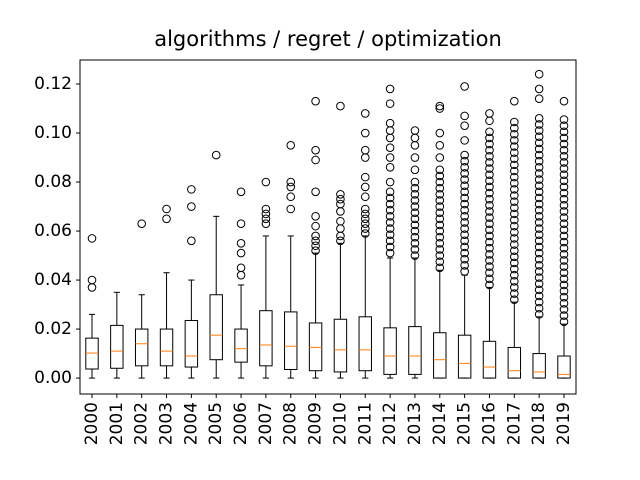 This screenshot has height=480, width=640. What do you see at coordinates (291, 423) in the screenshot?
I see `x-tick-label: 2008` at bounding box center [291, 423].